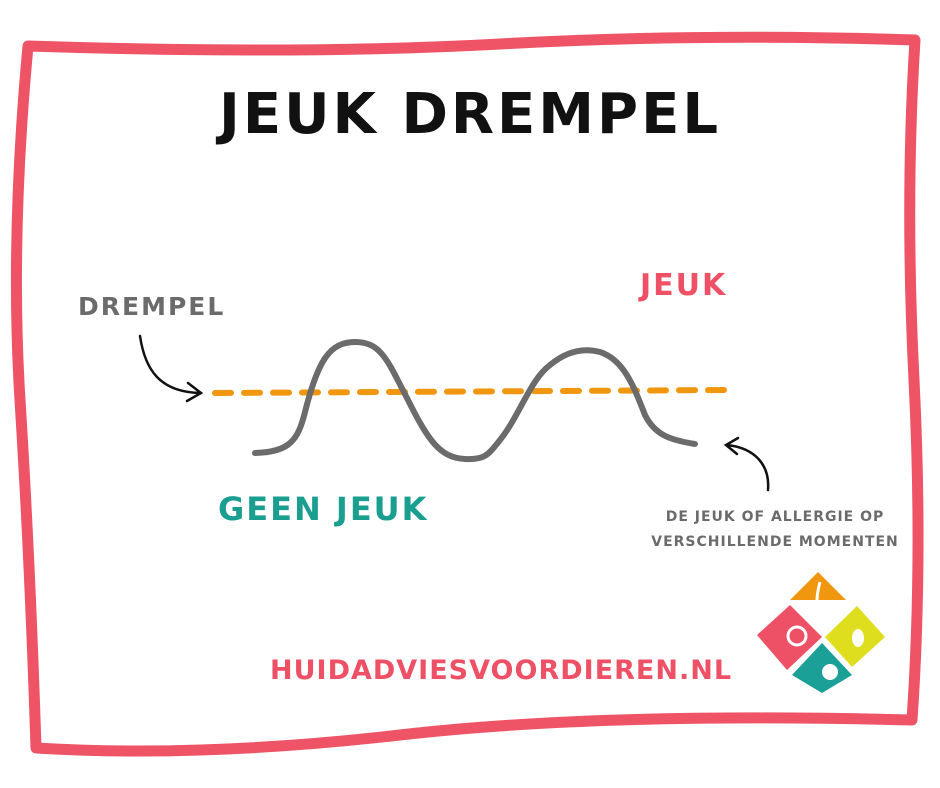 The image size is (940, 788). What do you see at coordinates (470, 391) in the screenshot?
I see `threshold-line` at bounding box center [470, 391].